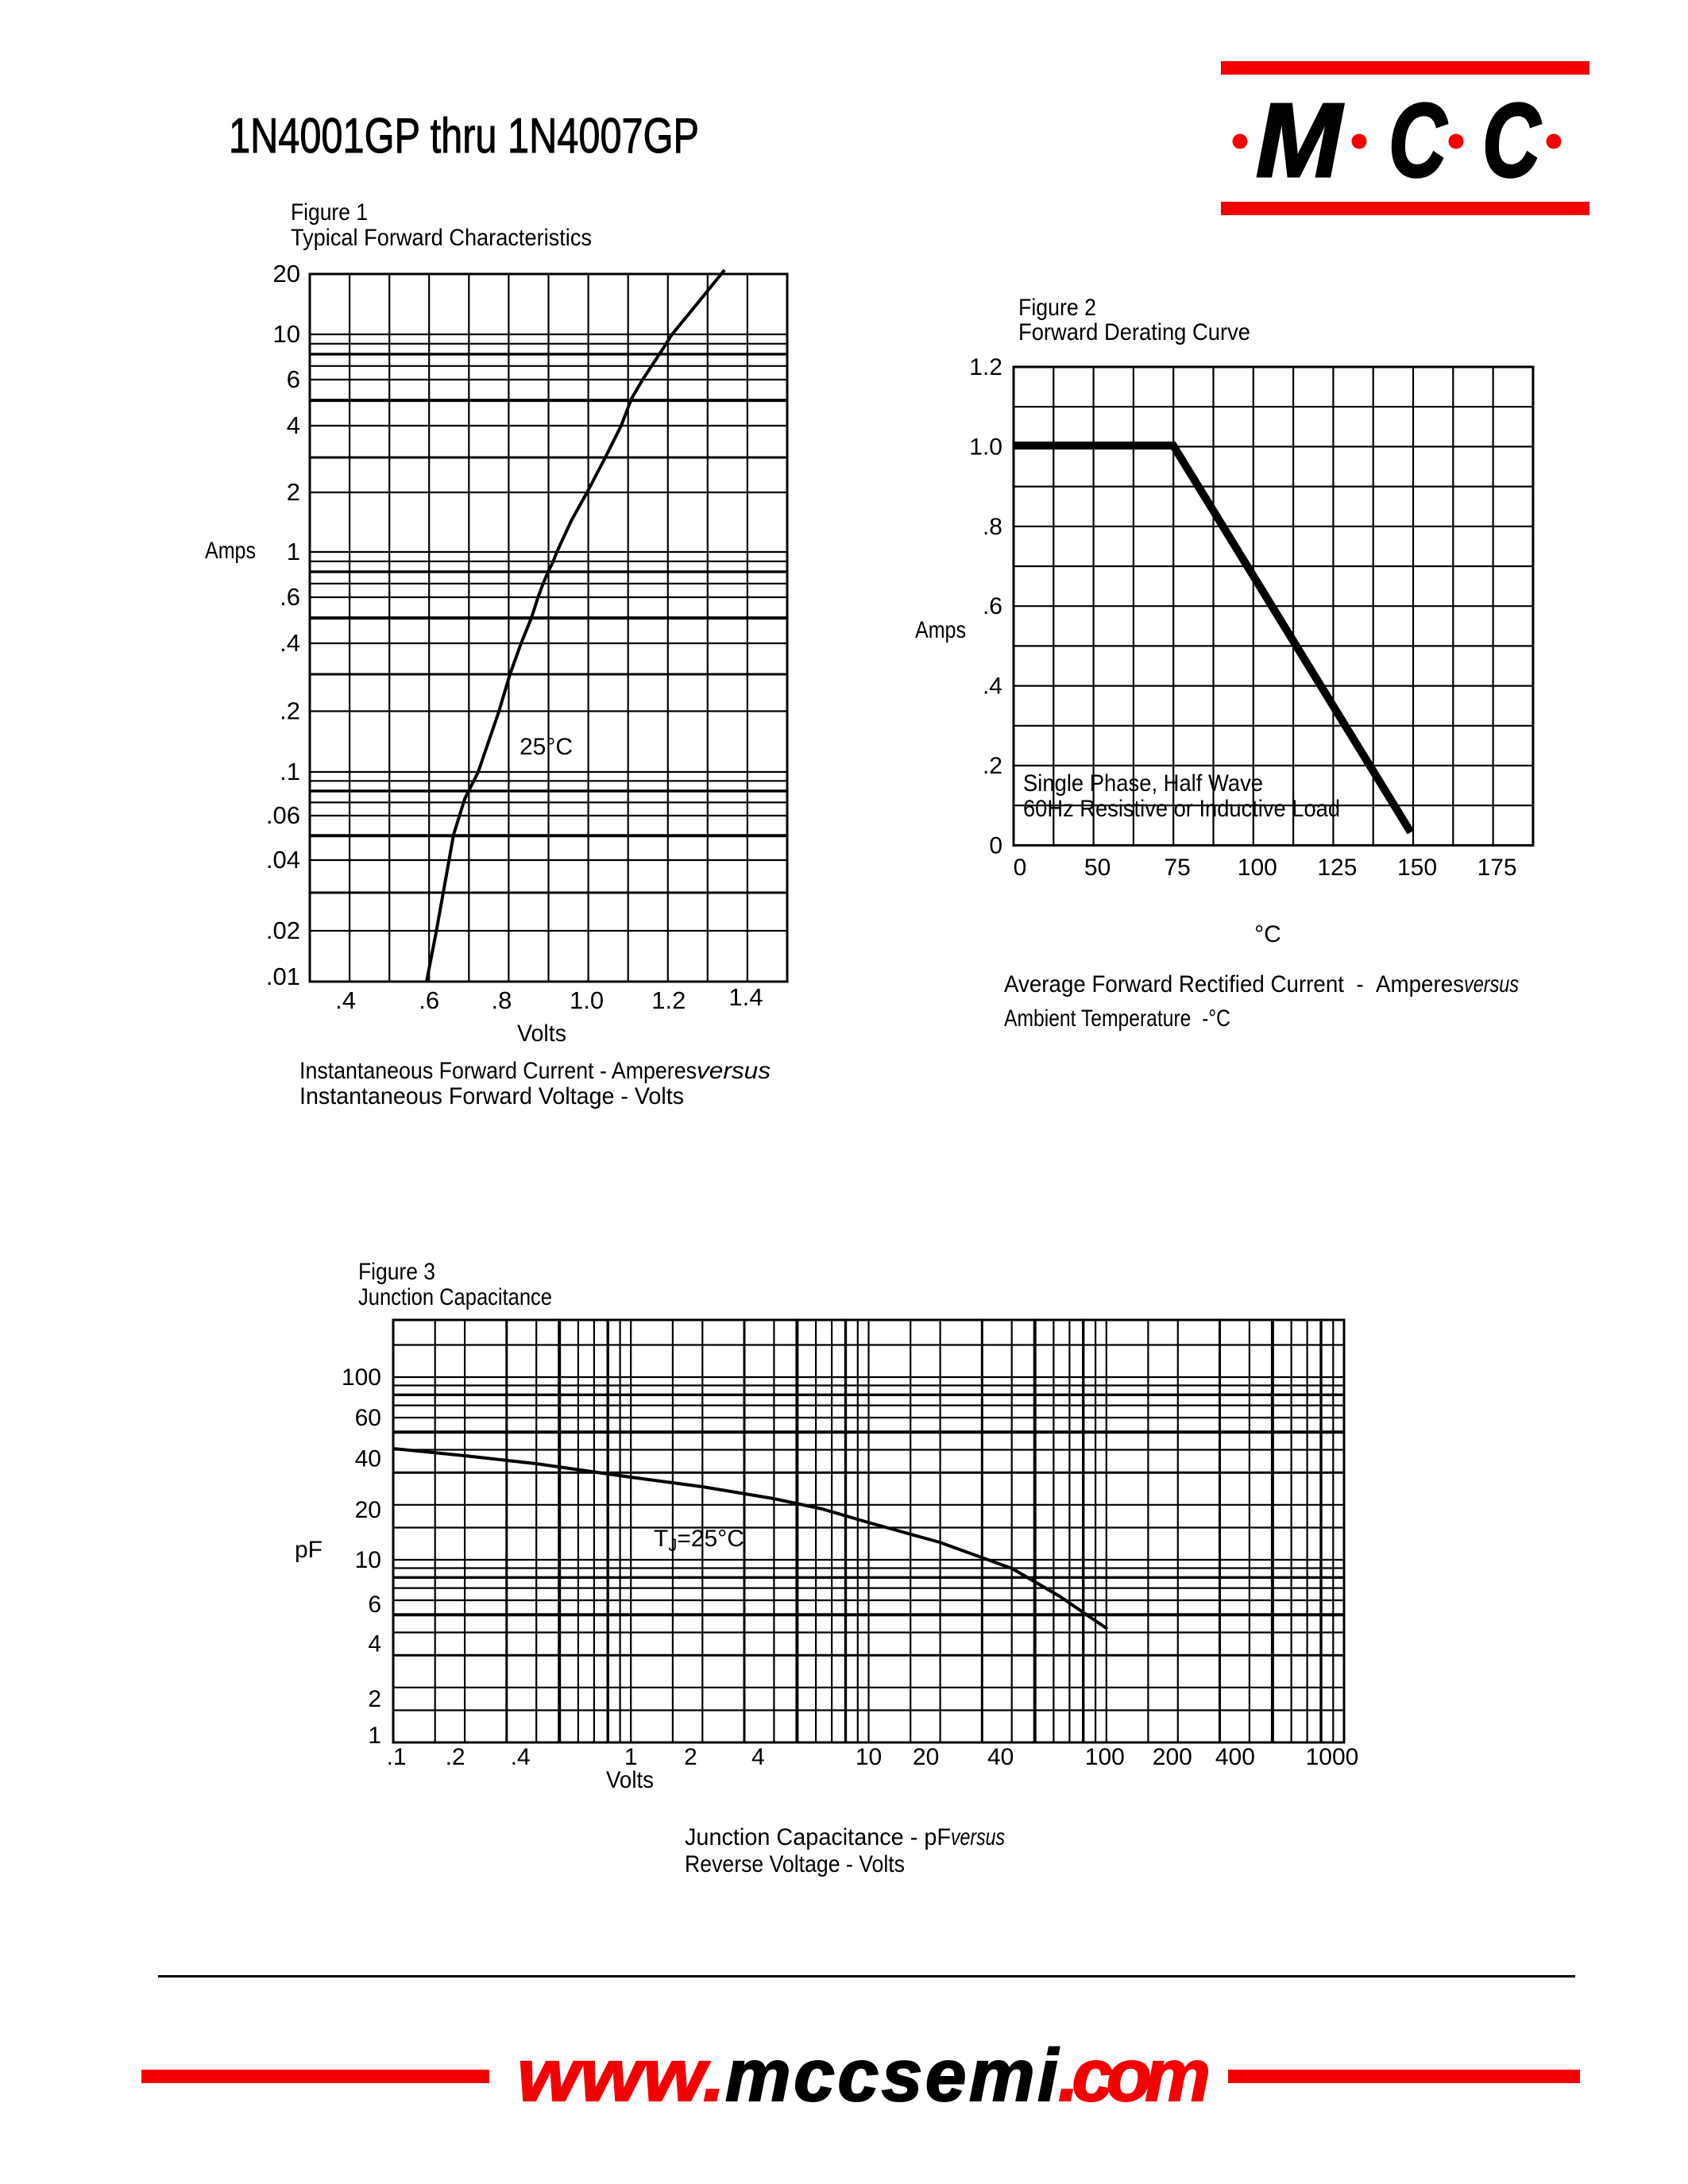 Image resolution: width=1688 pixels, height=2184 pixels. Describe the element at coordinates (309, 1550) in the screenshot. I see `svg-text: pF` at that location.